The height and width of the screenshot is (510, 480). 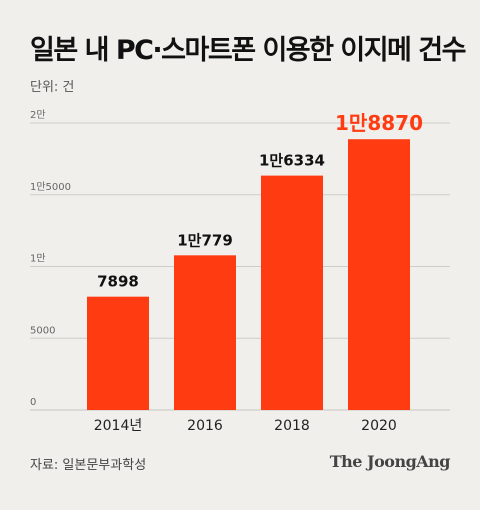 I want to click on source-note: 자료: 일본문부과학성, so click(x=88, y=465).